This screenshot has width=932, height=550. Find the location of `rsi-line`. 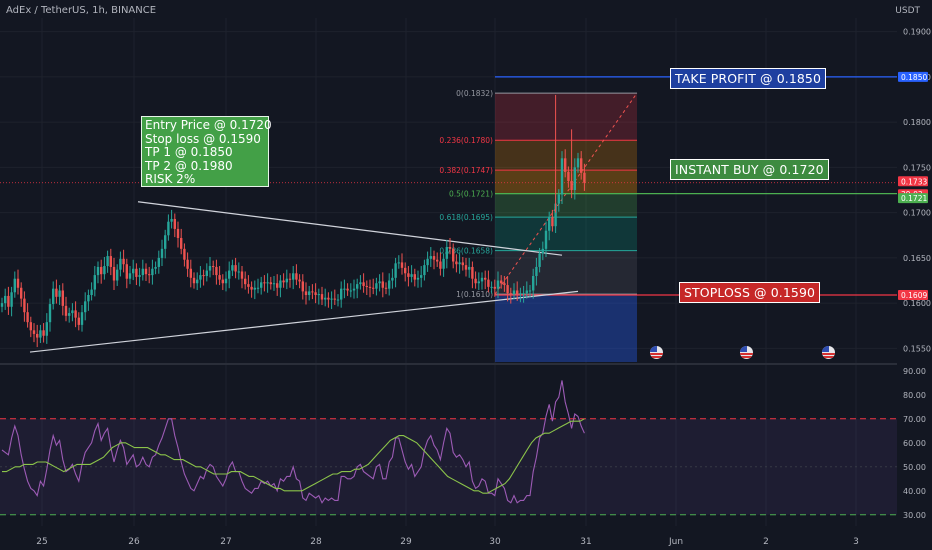

rsi-line is located at coordinates (293, 442).